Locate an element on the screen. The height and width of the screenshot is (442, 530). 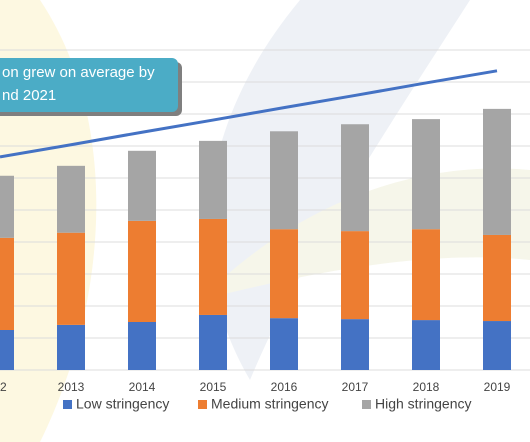
x-tick-label: 2018 is located at coordinates (426, 387).